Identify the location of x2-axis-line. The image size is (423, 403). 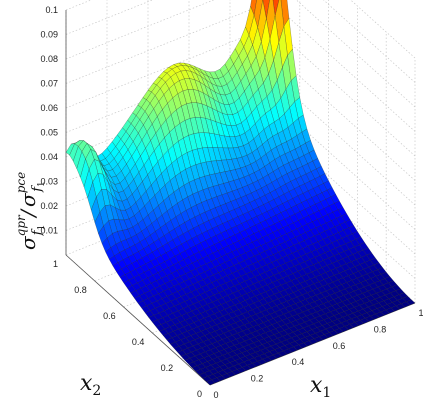
(138, 320).